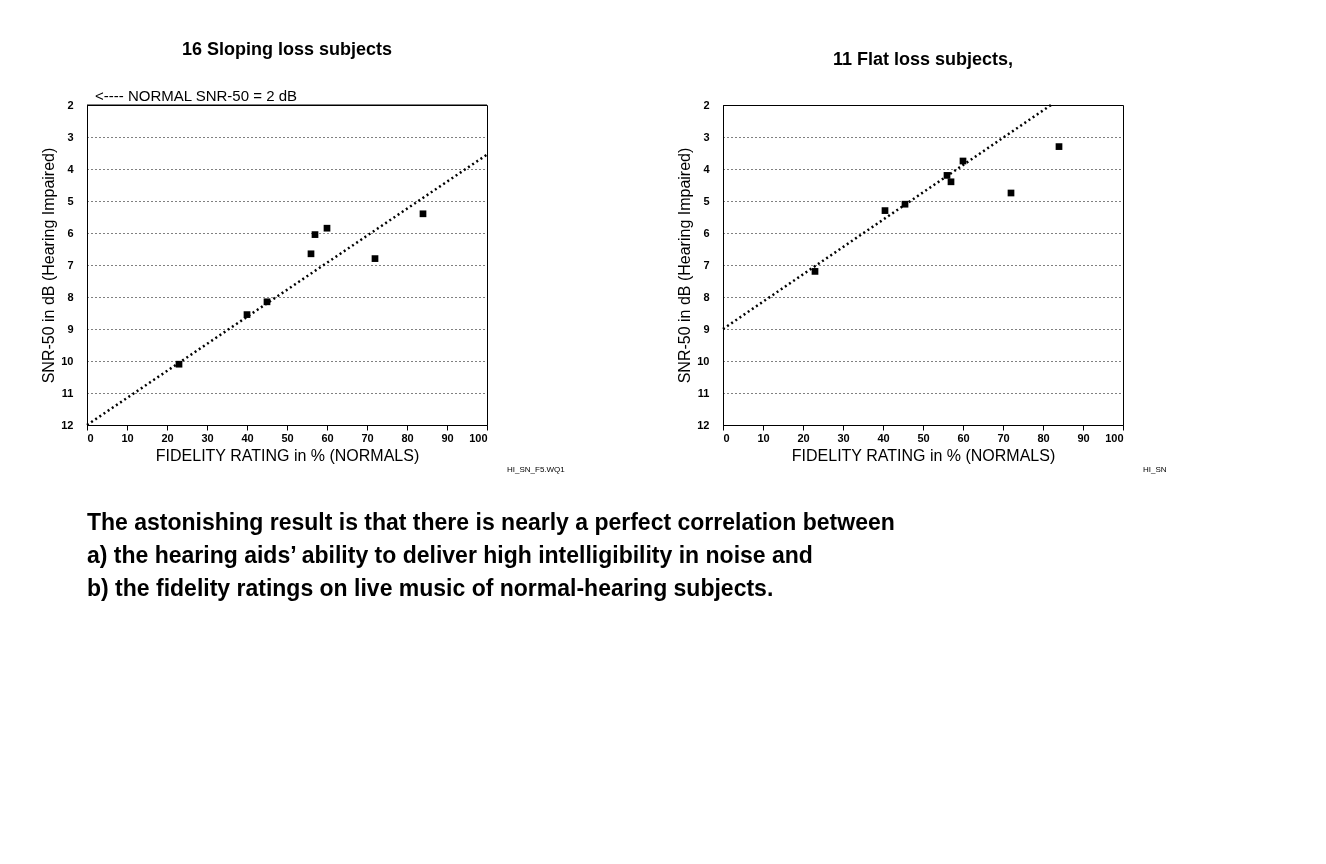  What do you see at coordinates (430, 587) in the screenshot?
I see `text: b) the fidelity ratings on live music of normal-hearing subjects.` at bounding box center [430, 587].